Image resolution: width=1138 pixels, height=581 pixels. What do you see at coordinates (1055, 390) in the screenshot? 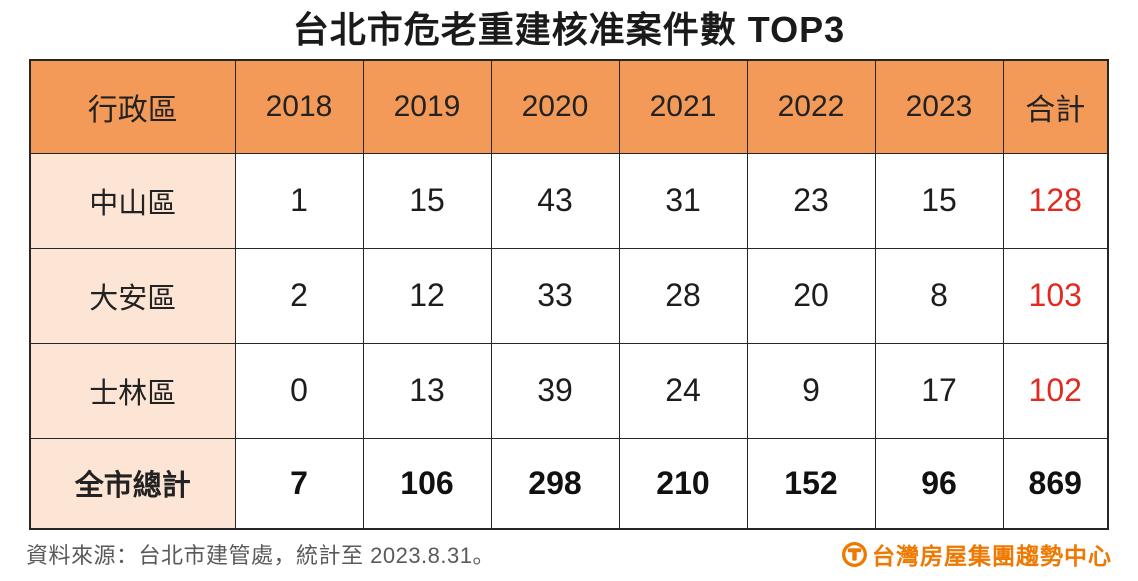
I see `row-total-cell: 102` at bounding box center [1055, 390].